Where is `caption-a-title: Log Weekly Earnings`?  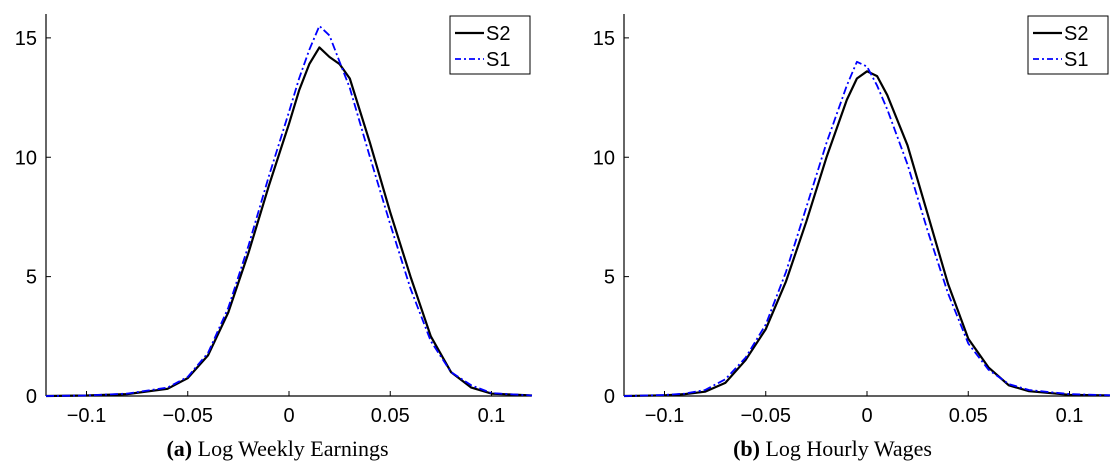 caption-a-title: Log Weekly Earnings is located at coordinates (293, 448).